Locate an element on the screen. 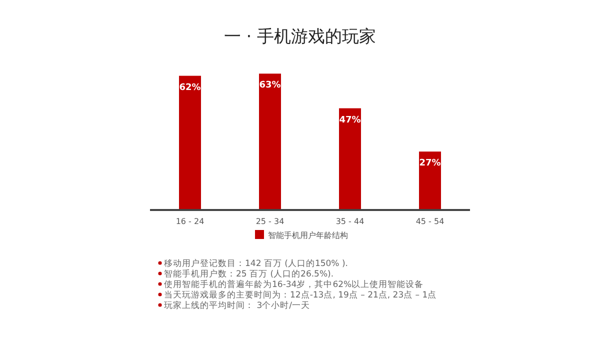 This screenshot has height=337, width=600. x-tick-label: 35 - 44 is located at coordinates (350, 221).